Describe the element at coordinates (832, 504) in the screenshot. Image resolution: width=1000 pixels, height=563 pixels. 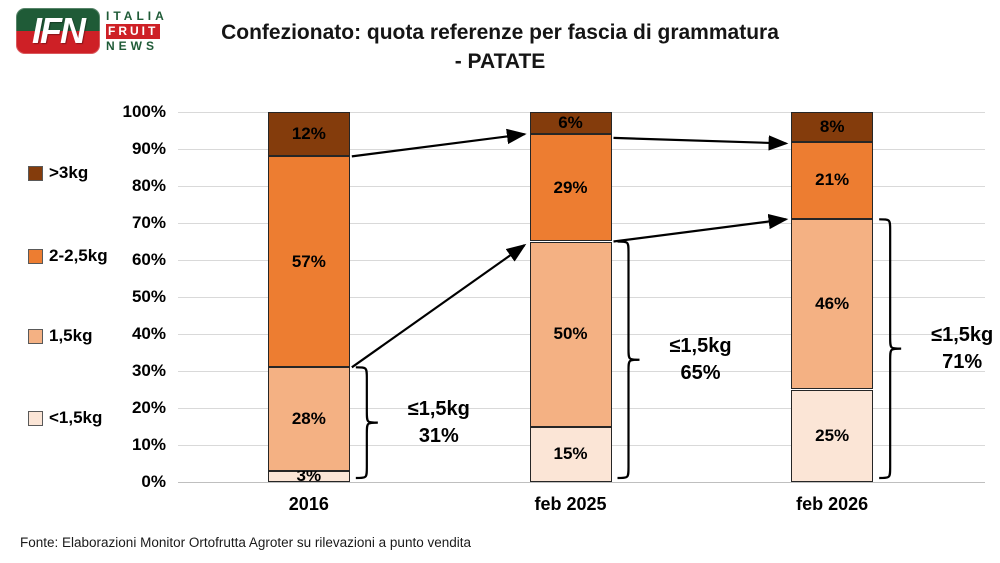
I see `x-axis-label: feb 2026` at that location.